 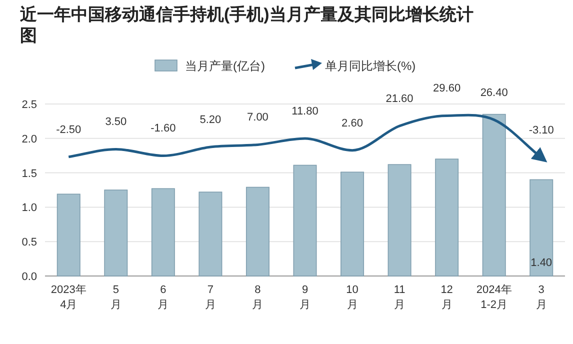 I want to click on chart-title: 近一年中国移动通信手持机(手机)当月产量及其同比增长统计图, so click(x=247, y=25).